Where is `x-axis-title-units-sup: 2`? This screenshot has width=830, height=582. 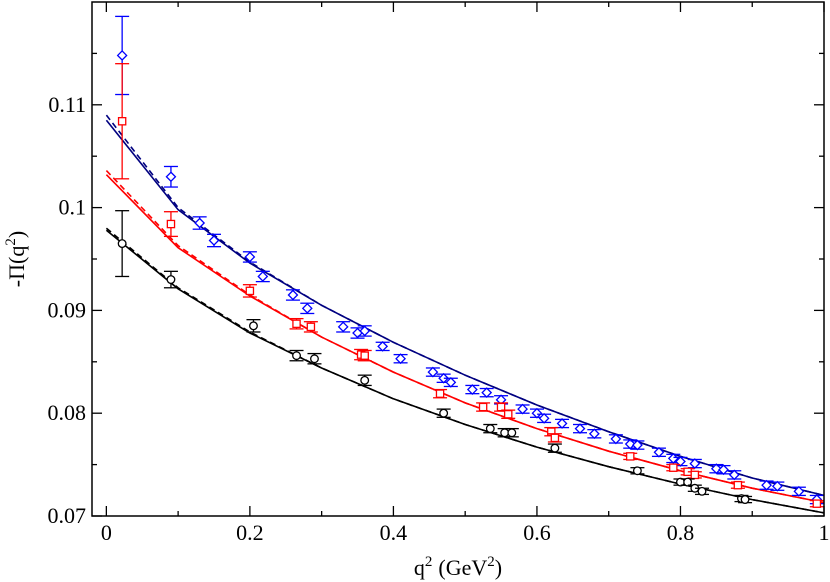
x-axis-title-units-sup: 2 is located at coordinates (491, 562).